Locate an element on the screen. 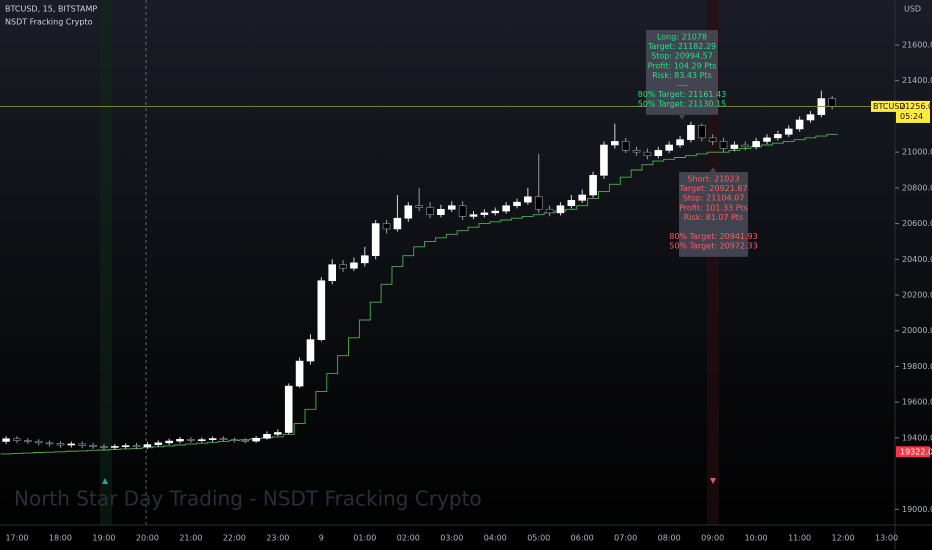  x-tick-label: 18:00 is located at coordinates (60, 538).